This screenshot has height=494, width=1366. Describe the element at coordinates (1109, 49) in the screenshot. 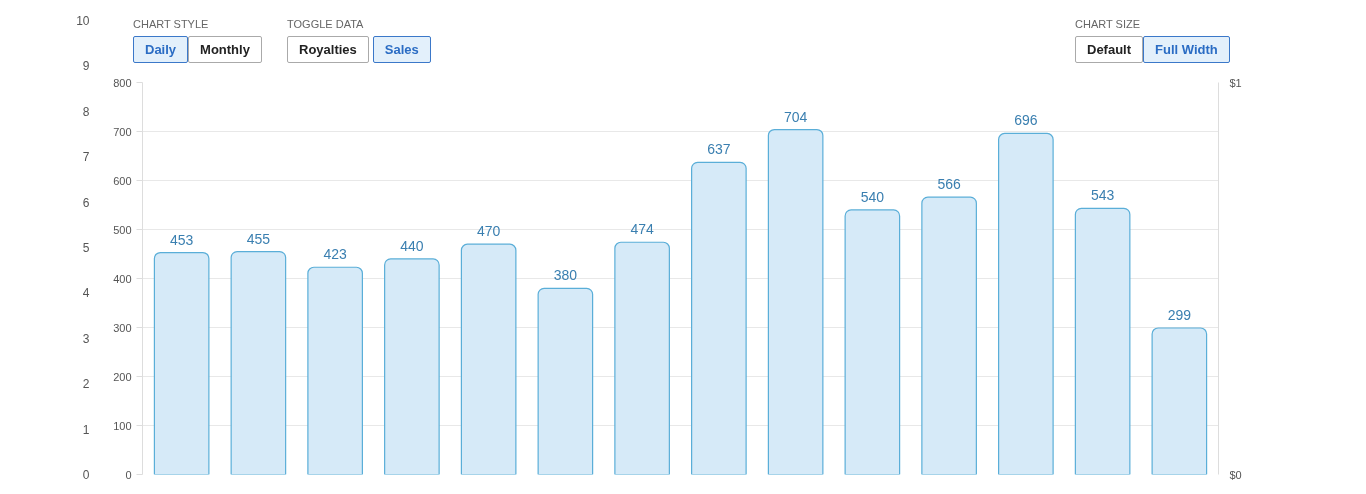

I see `text: Default` at that location.